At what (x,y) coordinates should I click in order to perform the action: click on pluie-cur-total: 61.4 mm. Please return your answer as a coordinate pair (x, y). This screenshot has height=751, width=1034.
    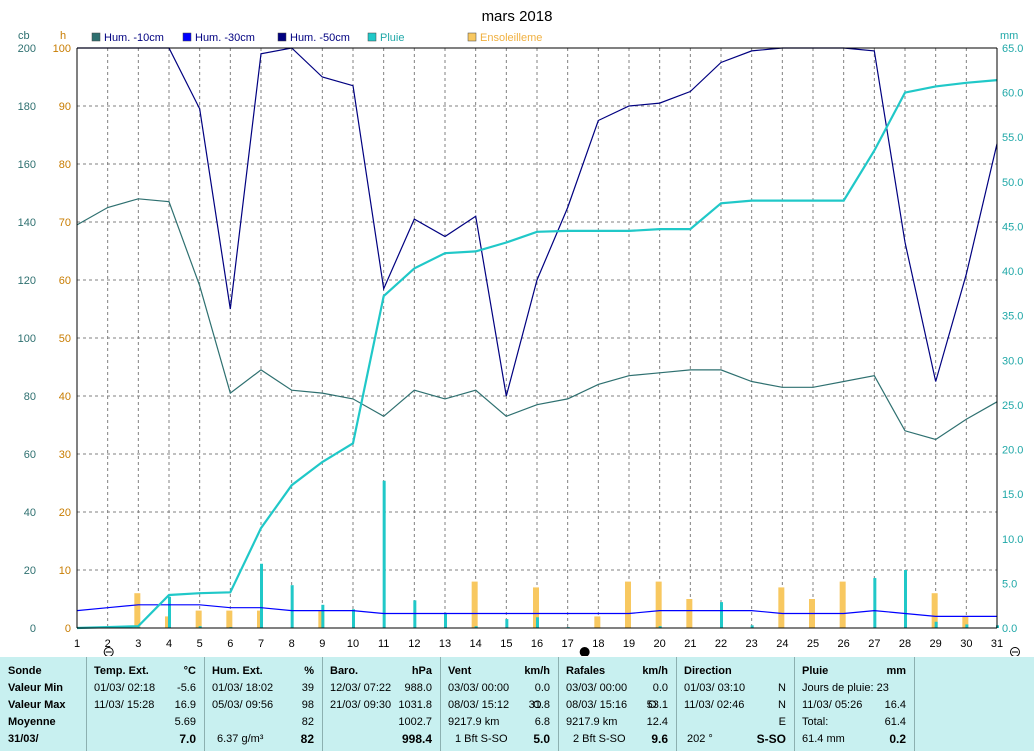
    Looking at the image, I should click on (823, 739).